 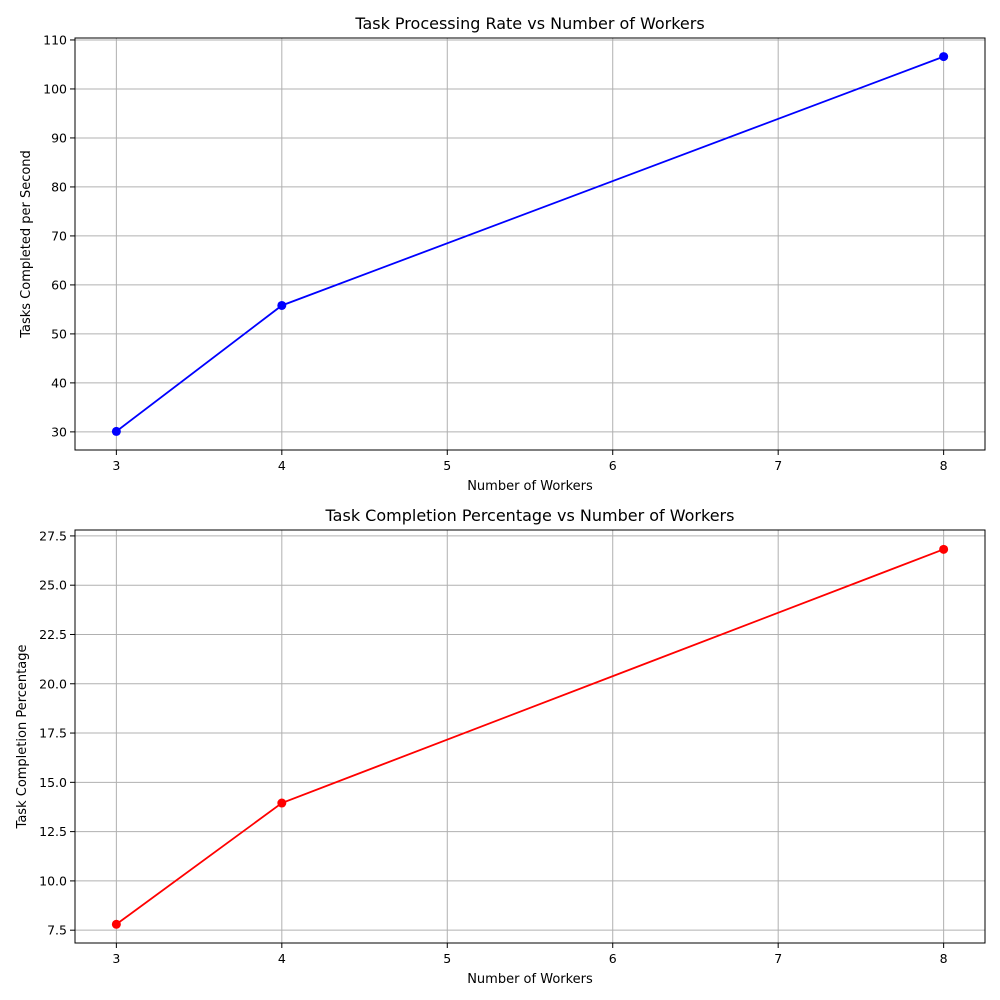 What do you see at coordinates (59, 186) in the screenshot?
I see `y-tick-label: 80` at bounding box center [59, 186].